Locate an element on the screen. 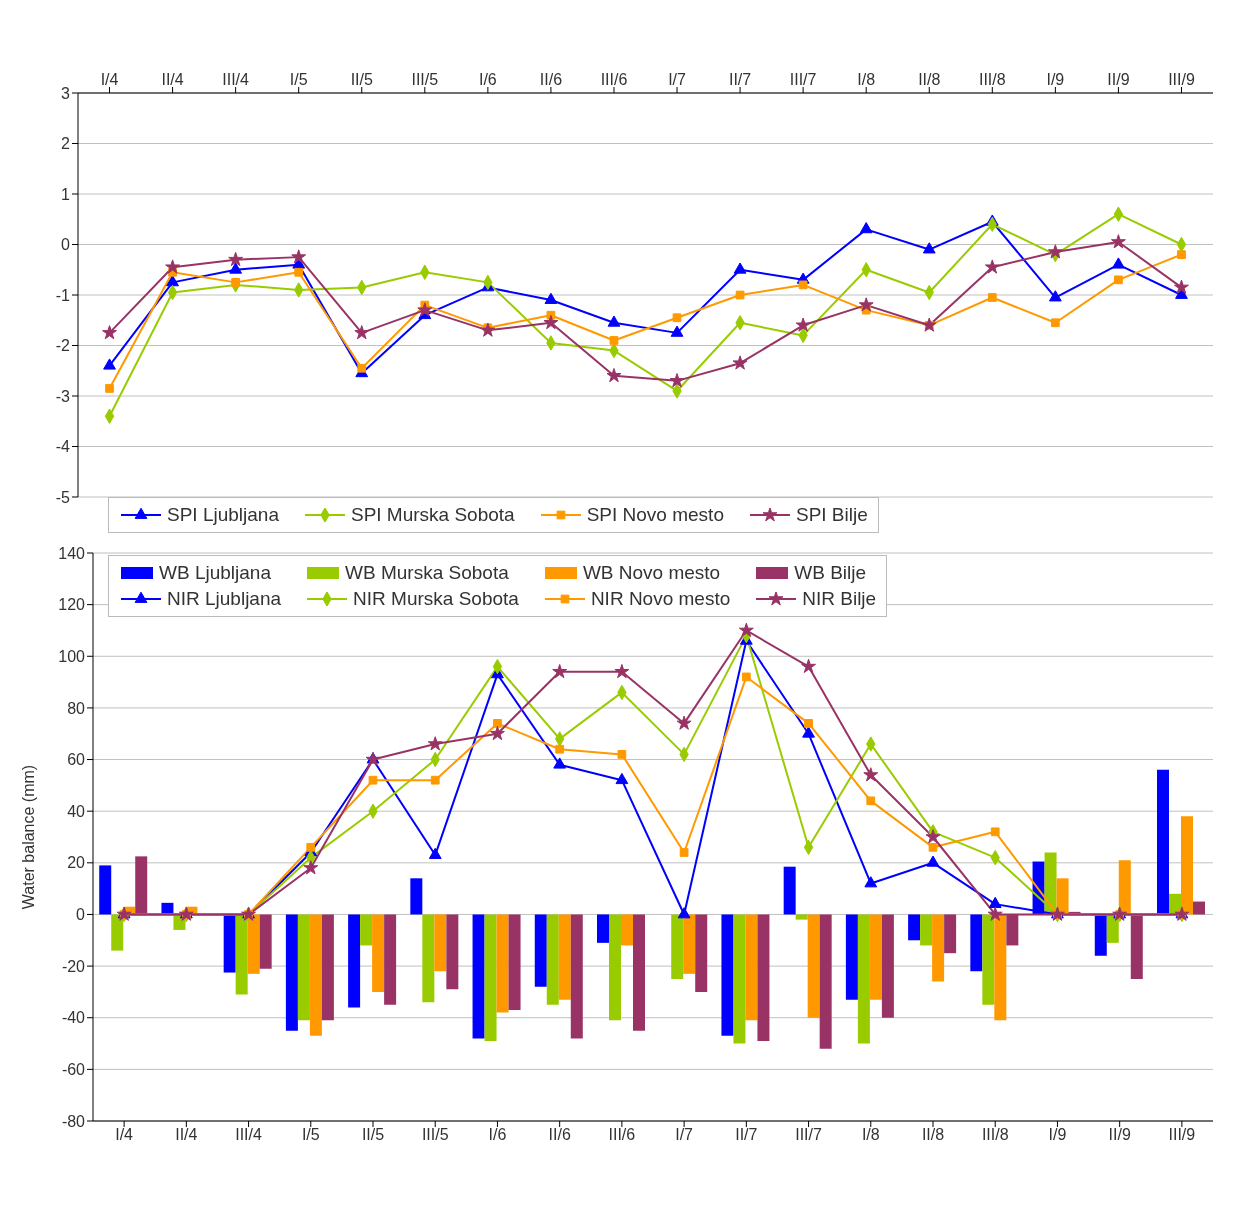  y-tick-label: -60 is located at coordinates (73, 1070).